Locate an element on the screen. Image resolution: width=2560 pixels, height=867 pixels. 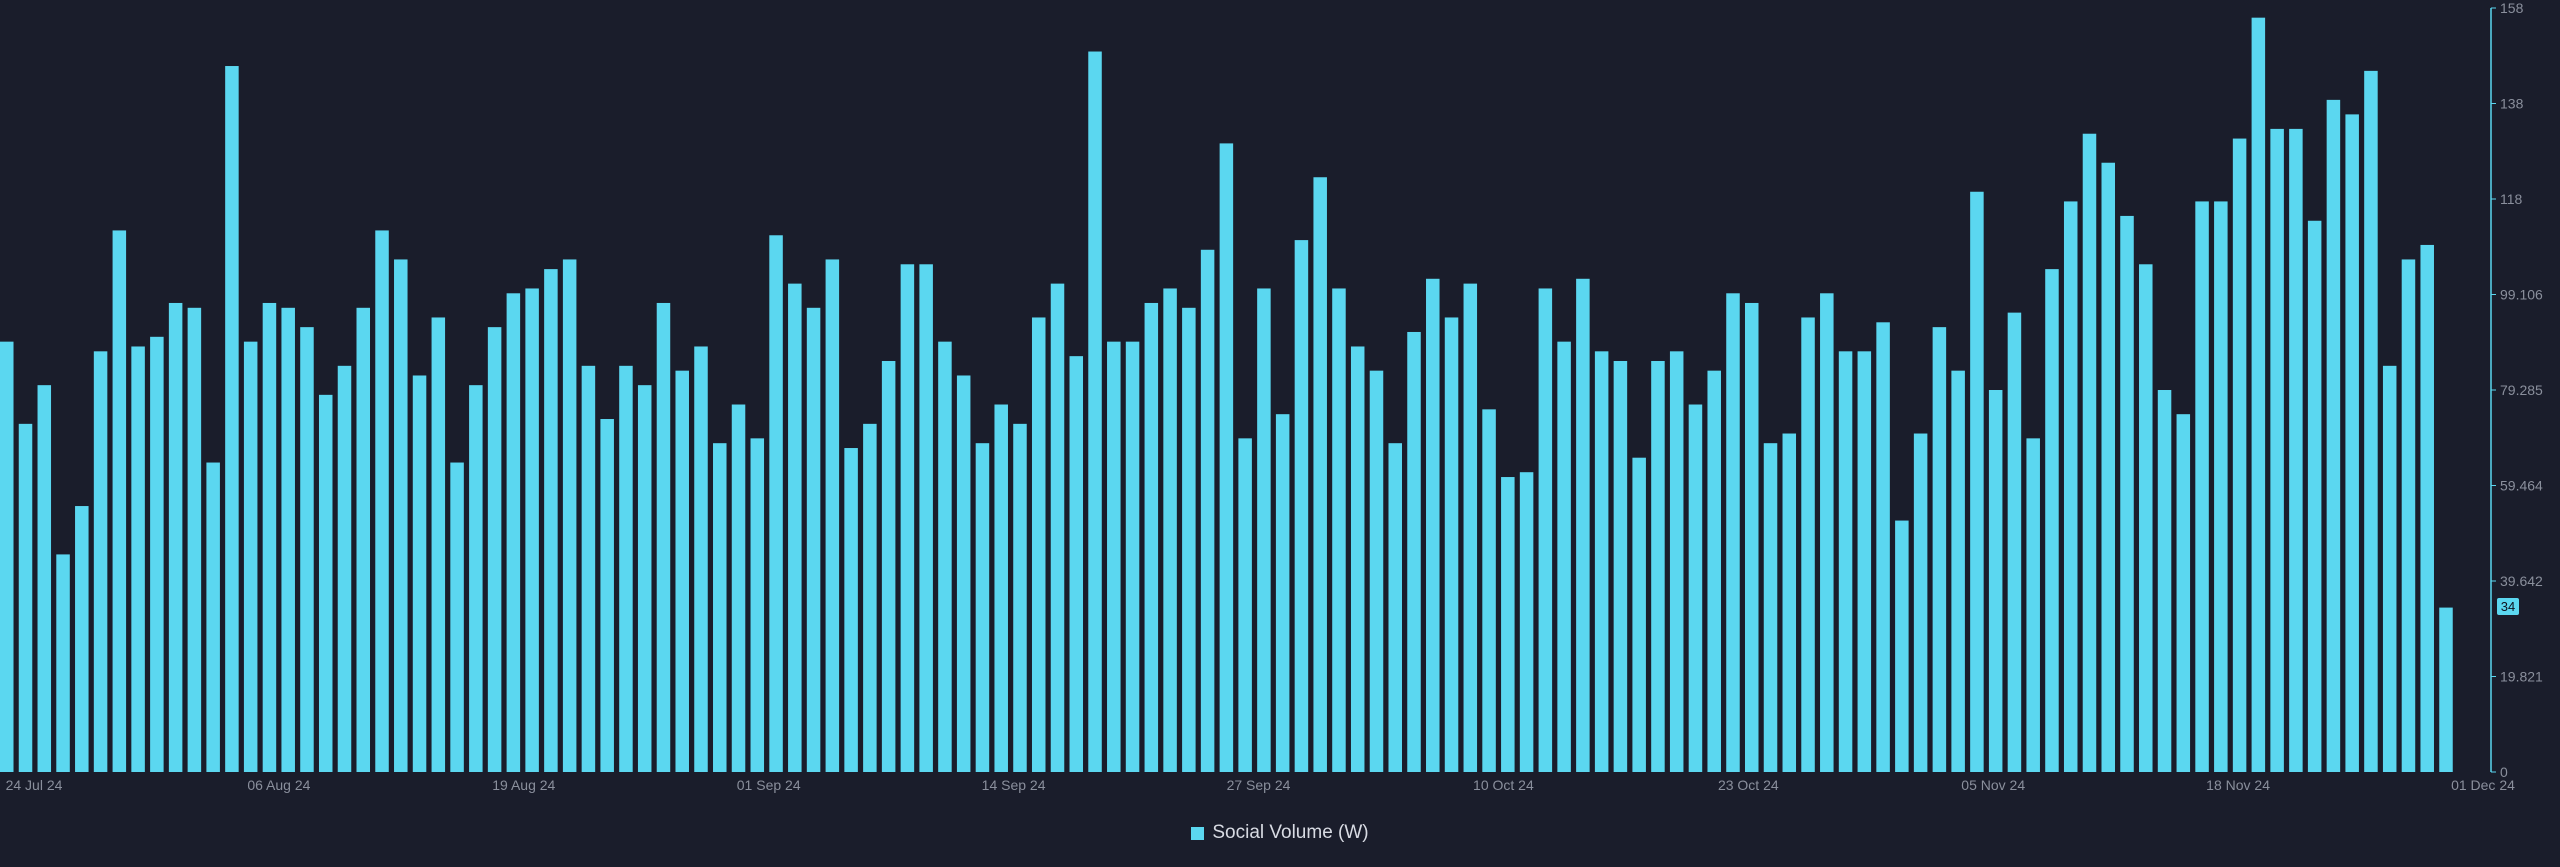
legend: Social Volume (W) is located at coordinates (1280, 833).